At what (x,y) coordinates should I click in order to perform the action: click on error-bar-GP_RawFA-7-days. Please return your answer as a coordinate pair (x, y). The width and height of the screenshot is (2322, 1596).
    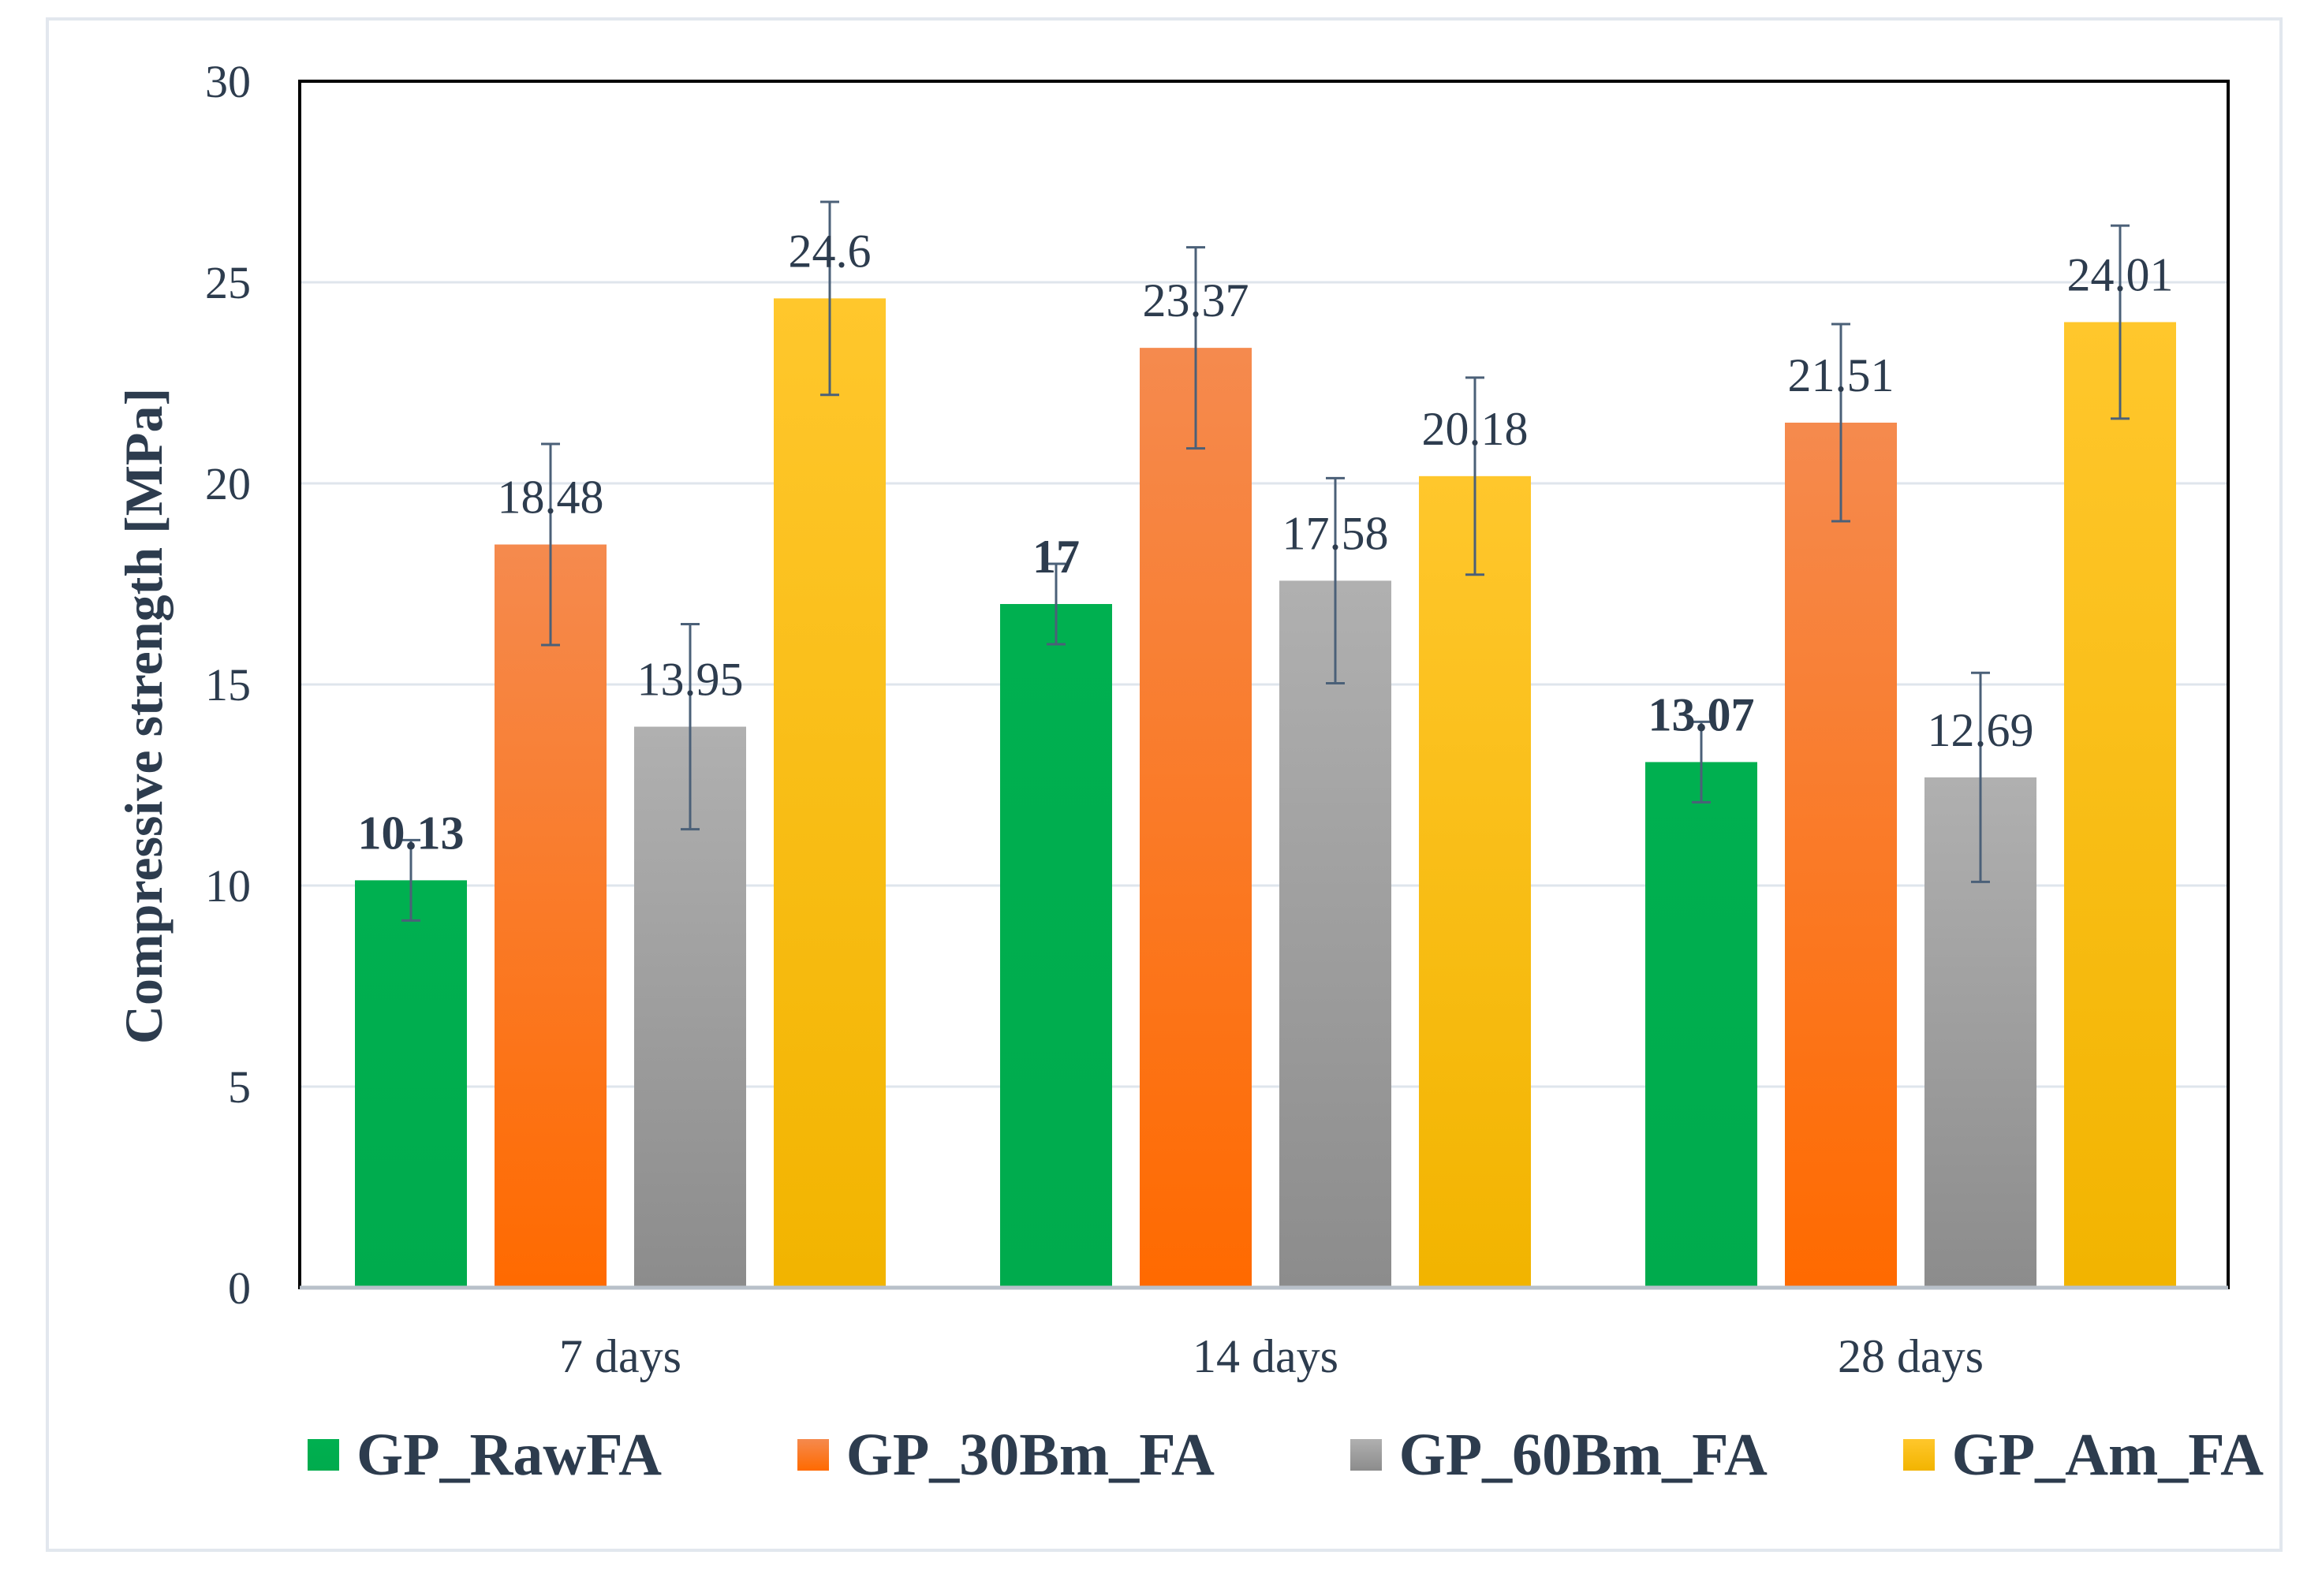
    Looking at the image, I should click on (410, 880).